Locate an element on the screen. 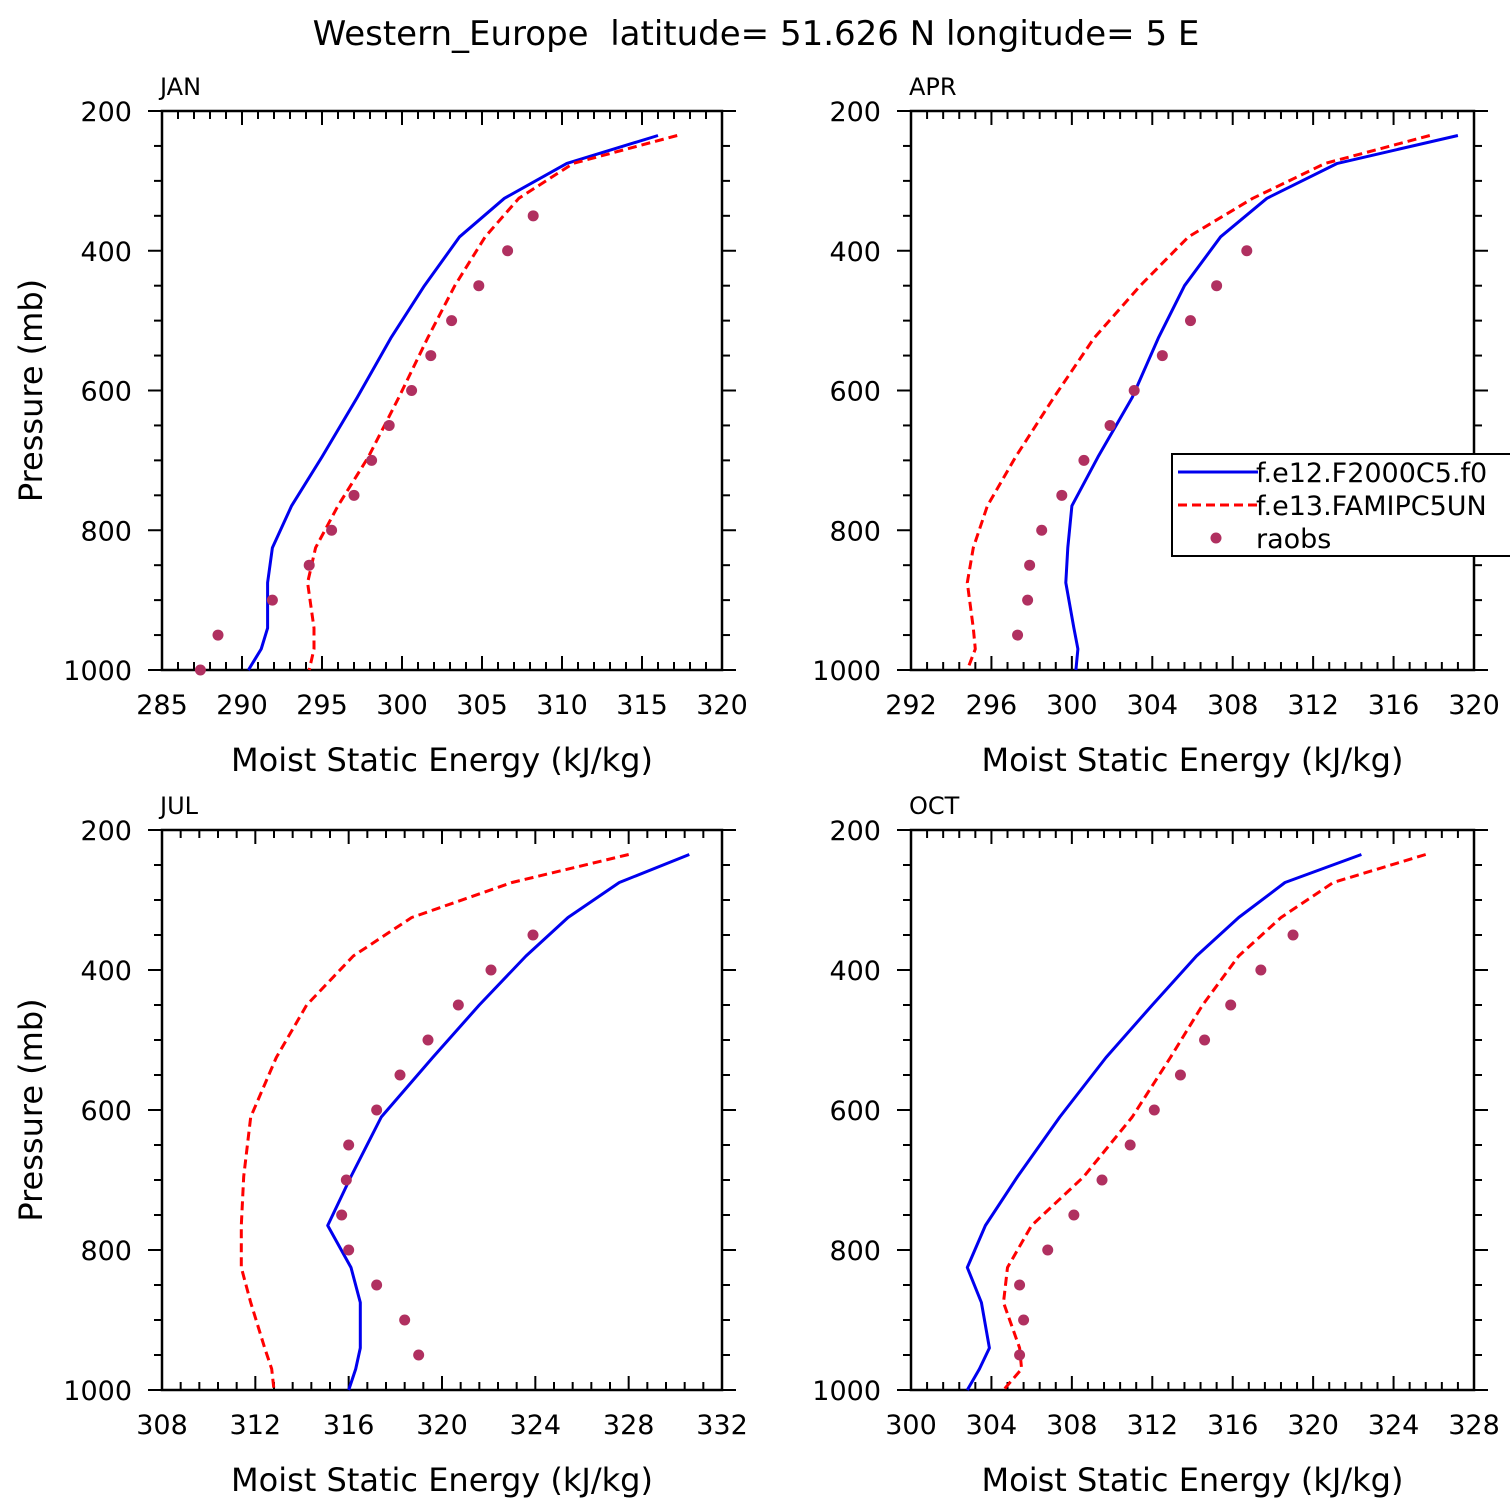  panel-title: APR is located at coordinates (933, 87).